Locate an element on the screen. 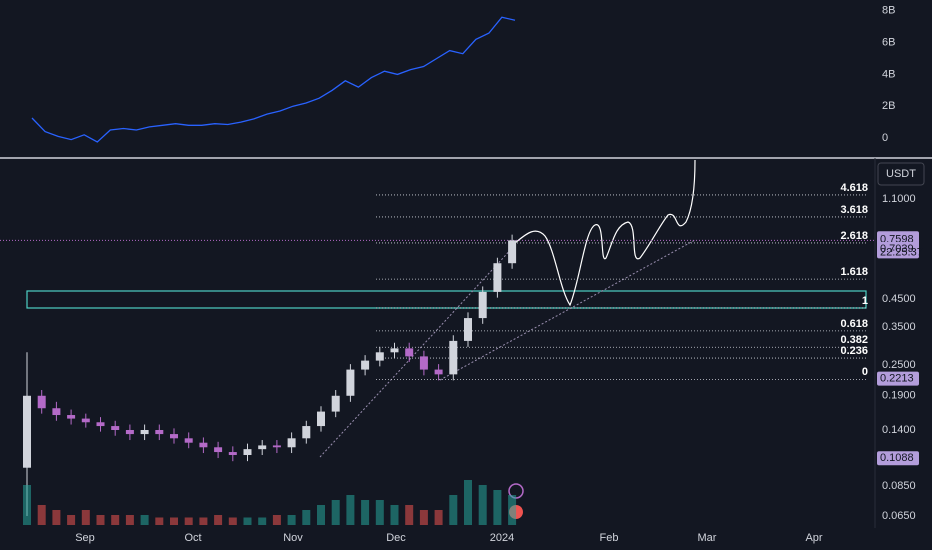  x-tick-label: Feb is located at coordinates (609, 538).